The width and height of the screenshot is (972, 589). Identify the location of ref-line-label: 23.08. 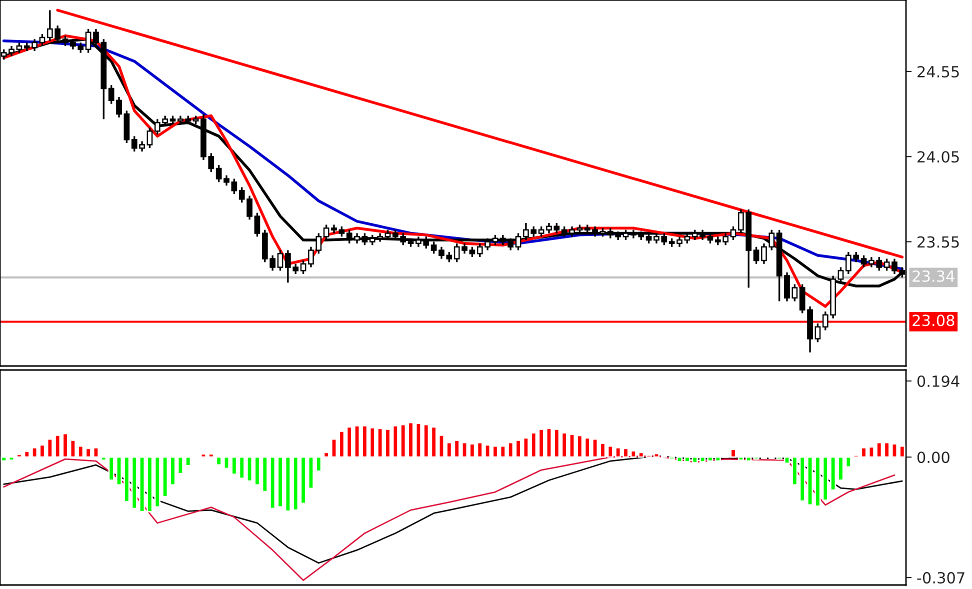
(933, 320).